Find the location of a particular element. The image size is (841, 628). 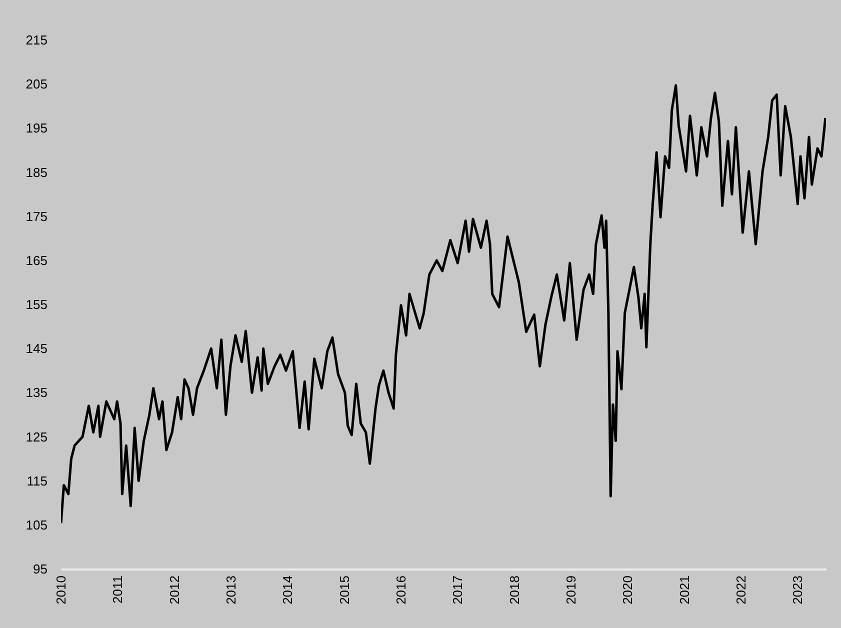

x-tick-label: 2022 is located at coordinates (741, 590).